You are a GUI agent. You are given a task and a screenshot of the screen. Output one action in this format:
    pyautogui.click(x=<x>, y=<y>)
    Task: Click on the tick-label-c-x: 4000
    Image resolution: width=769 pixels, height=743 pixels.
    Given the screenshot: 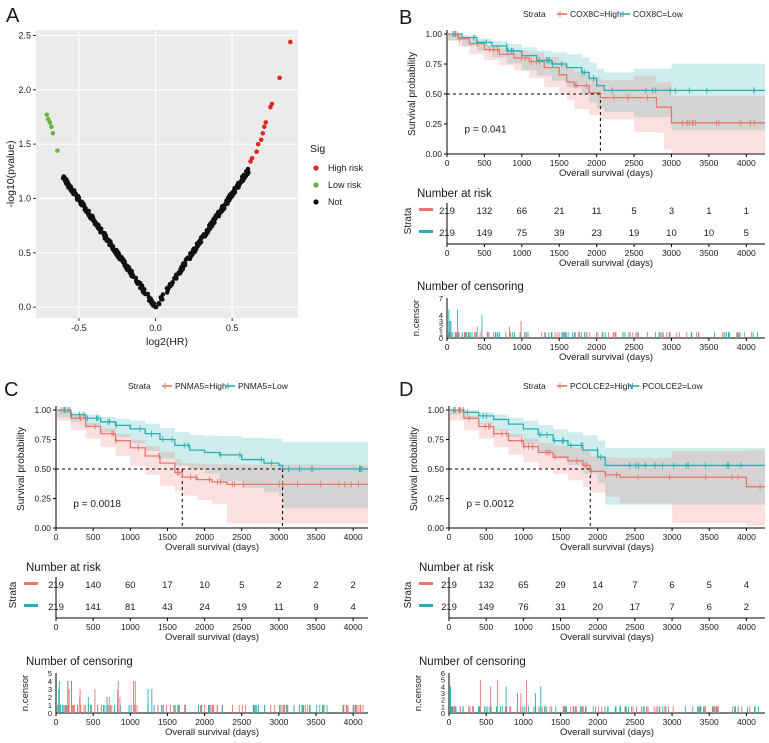 What is the action you would take?
    pyautogui.click(x=353, y=537)
    